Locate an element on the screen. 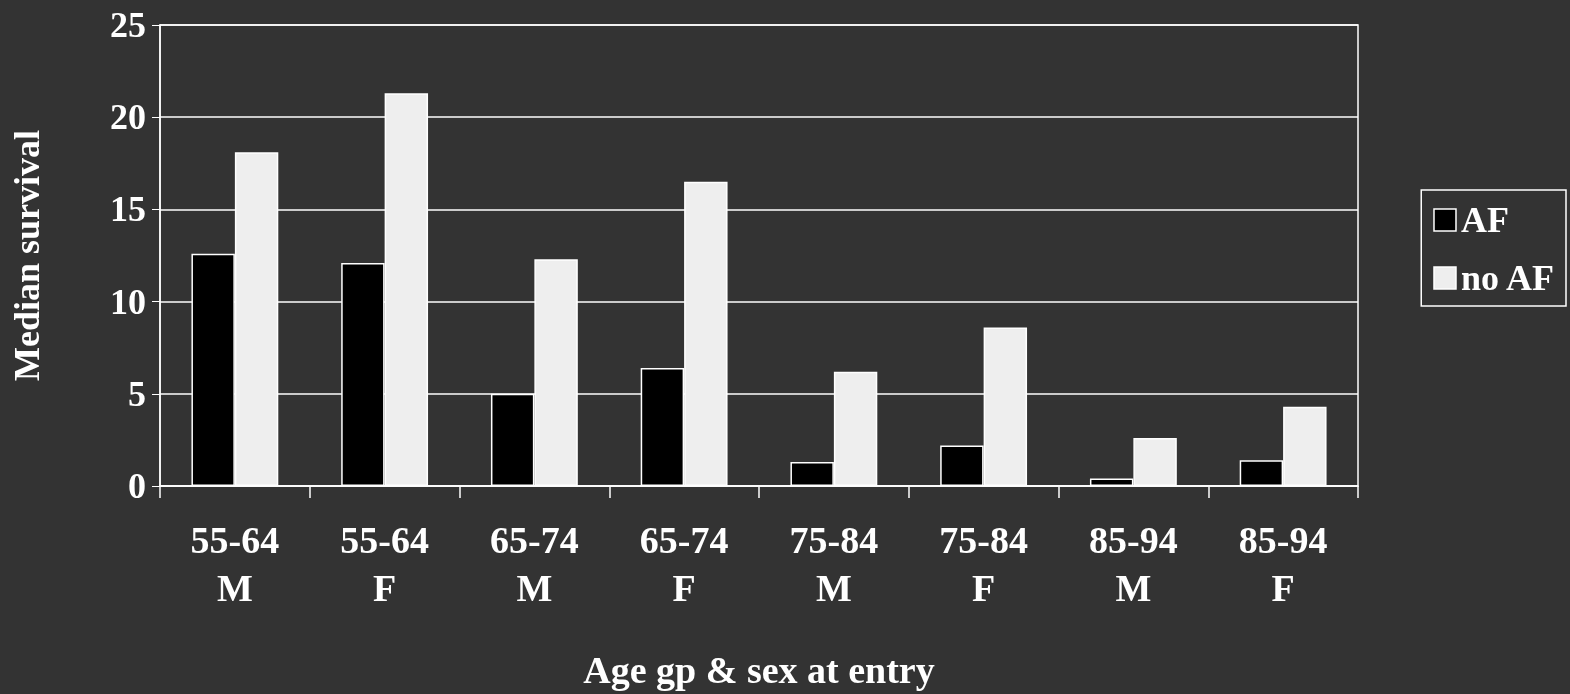 The height and width of the screenshot is (694, 1570). x-axis-title: Age gp & sex at entry is located at coordinates (759, 670).